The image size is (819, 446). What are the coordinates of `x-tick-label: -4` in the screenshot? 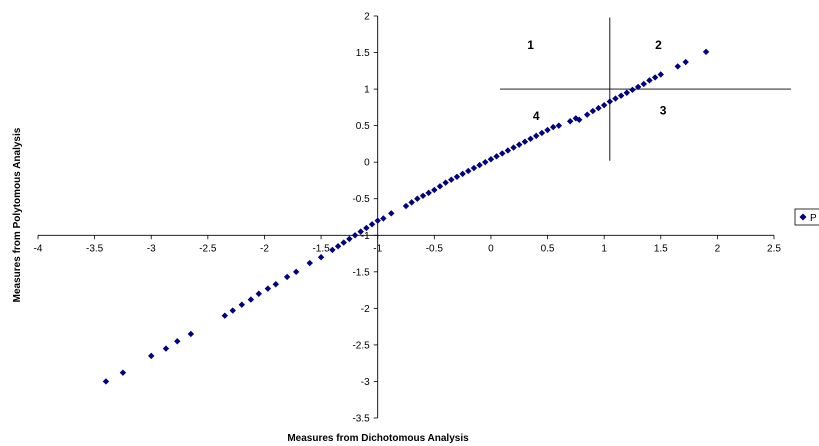 It's located at (38, 248).